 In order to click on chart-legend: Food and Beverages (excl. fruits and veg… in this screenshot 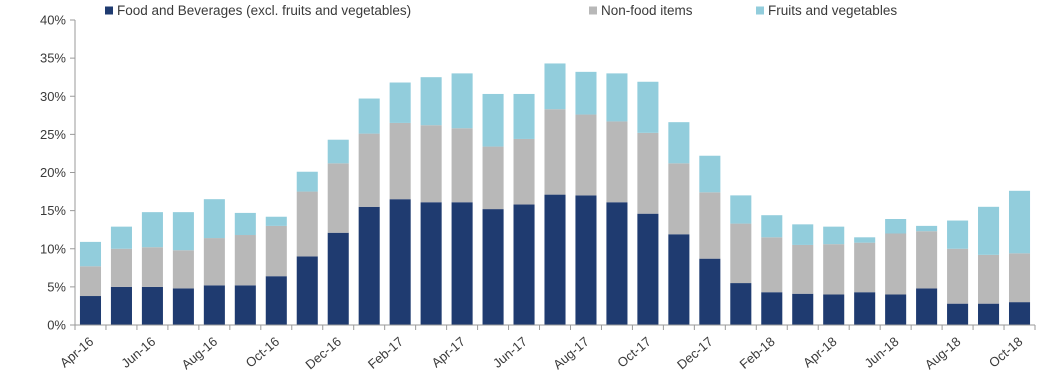, I will do `click(501, 10)`.